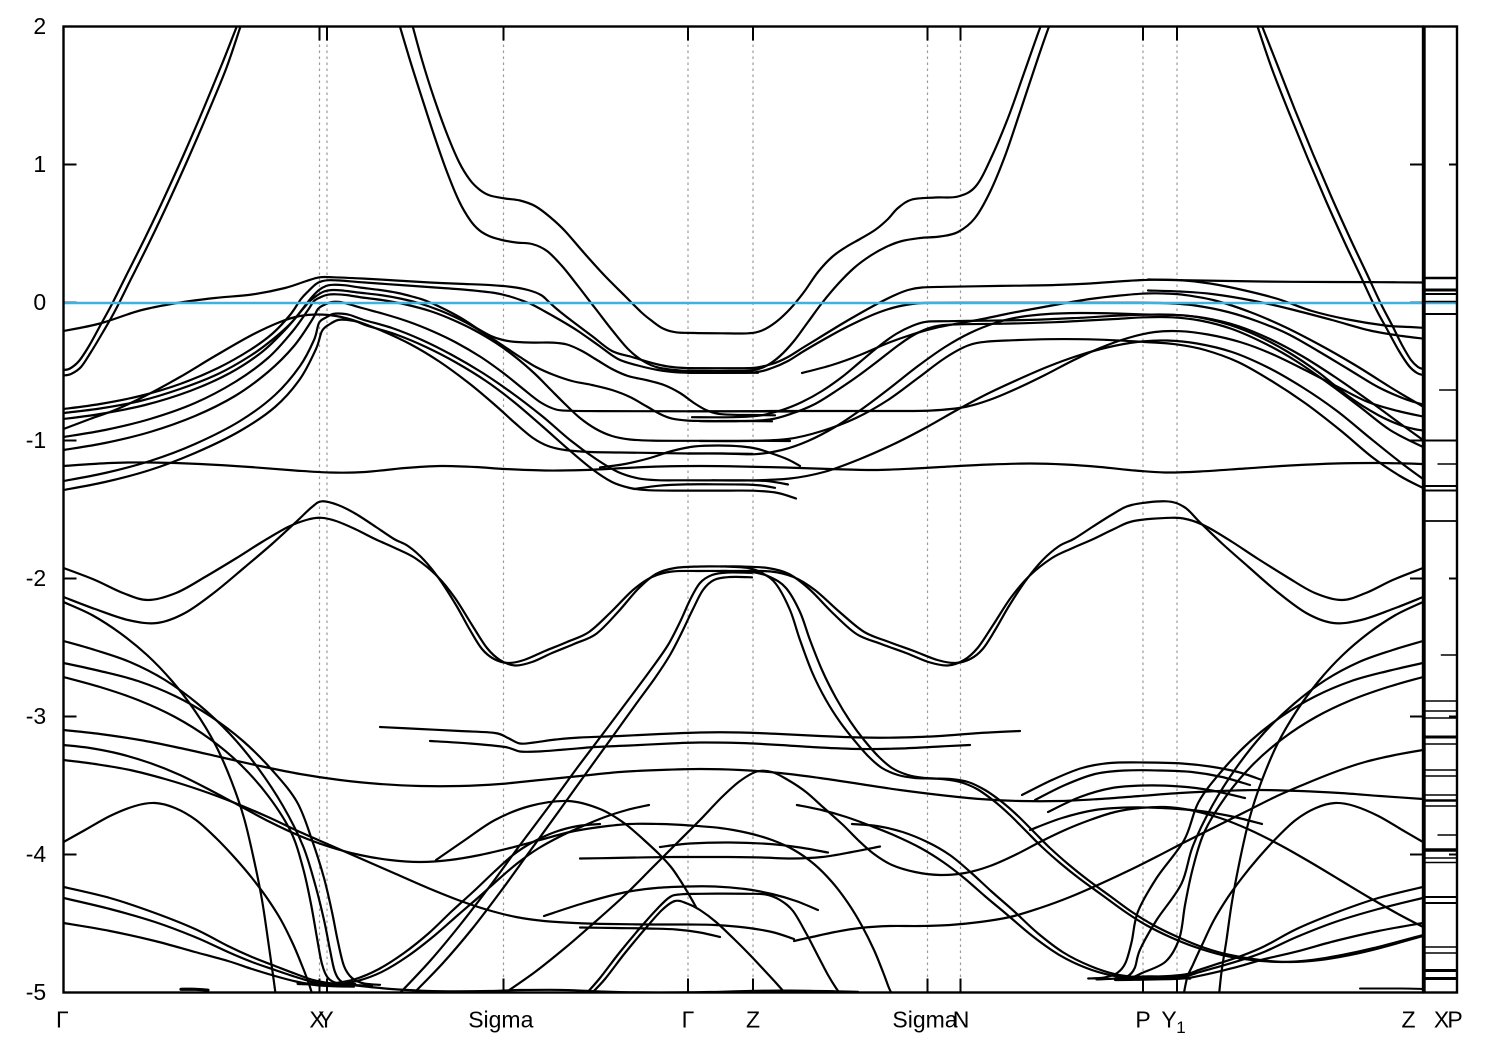 The width and height of the screenshot is (1500, 1050). What do you see at coordinates (36, 992) in the screenshot?
I see `svg-text: -5` at bounding box center [36, 992].